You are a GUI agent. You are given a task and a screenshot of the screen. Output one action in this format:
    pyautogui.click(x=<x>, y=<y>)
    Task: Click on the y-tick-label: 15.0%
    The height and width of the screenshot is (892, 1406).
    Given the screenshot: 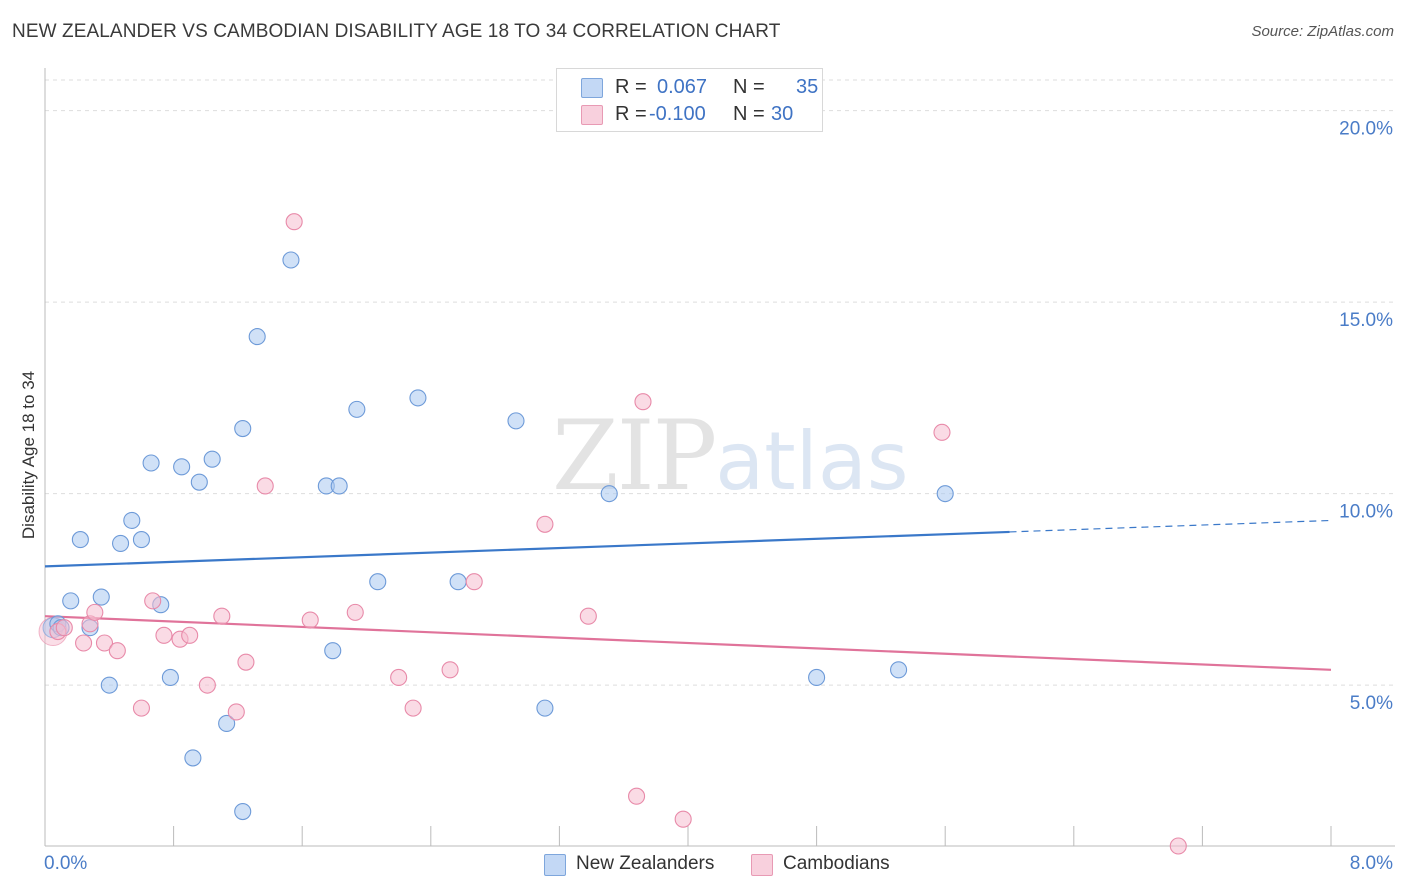 What is the action you would take?
    pyautogui.click(x=1366, y=320)
    